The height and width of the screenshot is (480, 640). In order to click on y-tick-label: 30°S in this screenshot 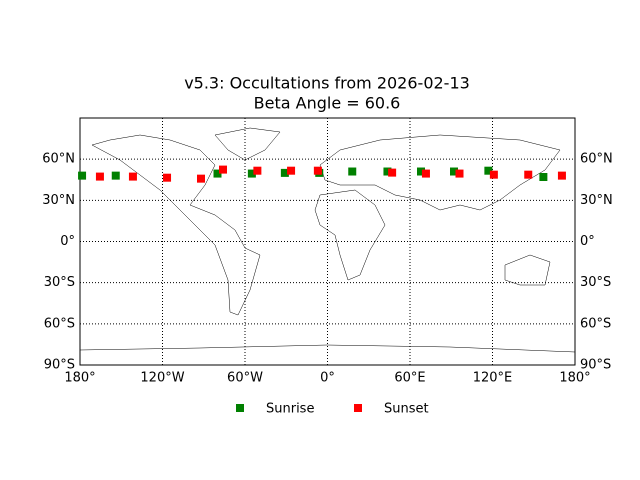, I will do `click(59, 282)`.